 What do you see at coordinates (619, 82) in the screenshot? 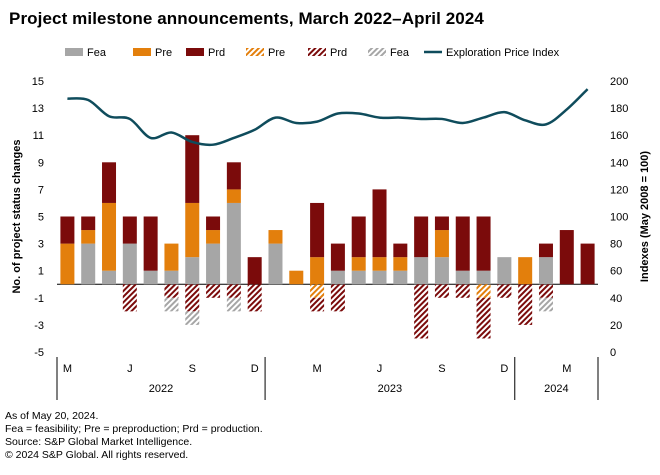
I see `y2-tick-label: 200` at bounding box center [619, 82].